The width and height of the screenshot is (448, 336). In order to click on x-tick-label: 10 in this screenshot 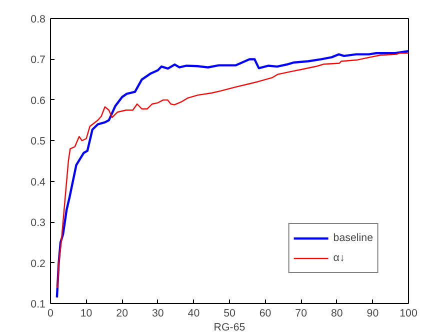, I will do `click(86, 314)`.